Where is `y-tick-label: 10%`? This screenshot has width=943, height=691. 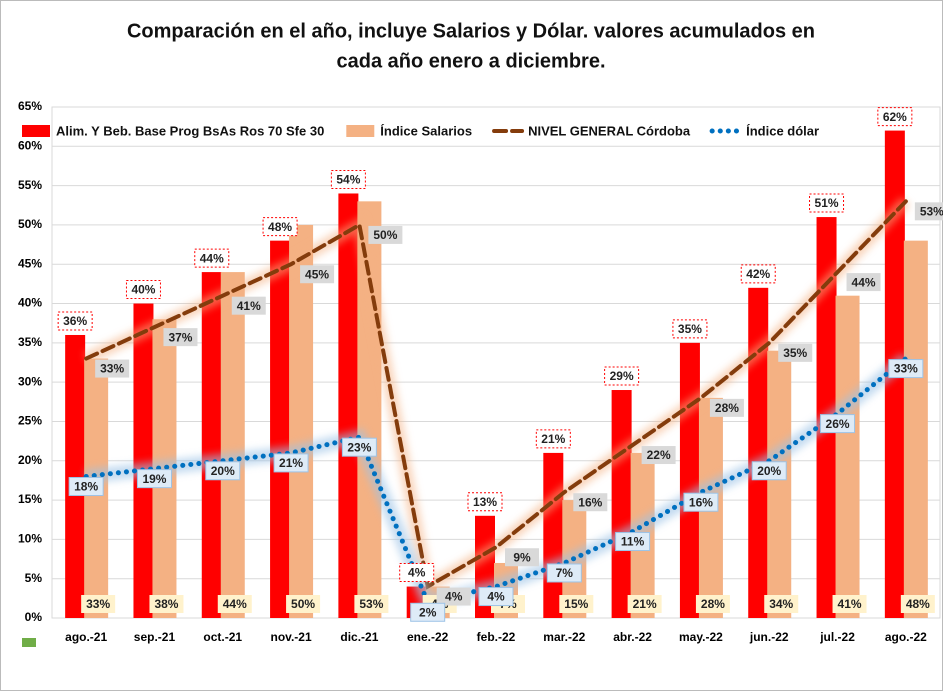 y-tick-label: 10% is located at coordinates (30, 539).